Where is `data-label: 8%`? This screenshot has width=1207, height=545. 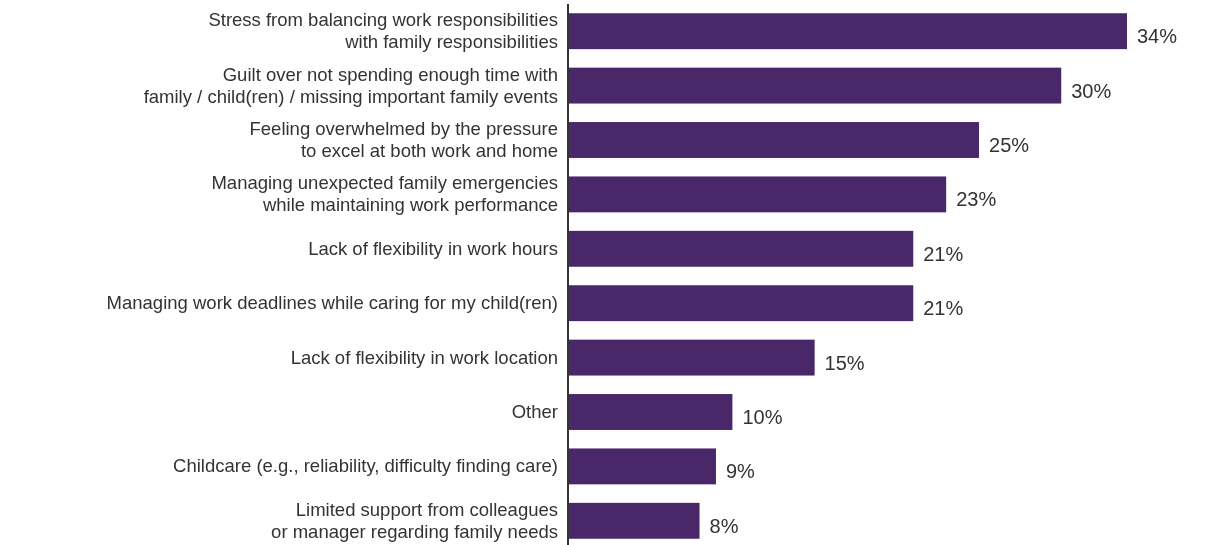 data-label: 8% is located at coordinates (724, 525).